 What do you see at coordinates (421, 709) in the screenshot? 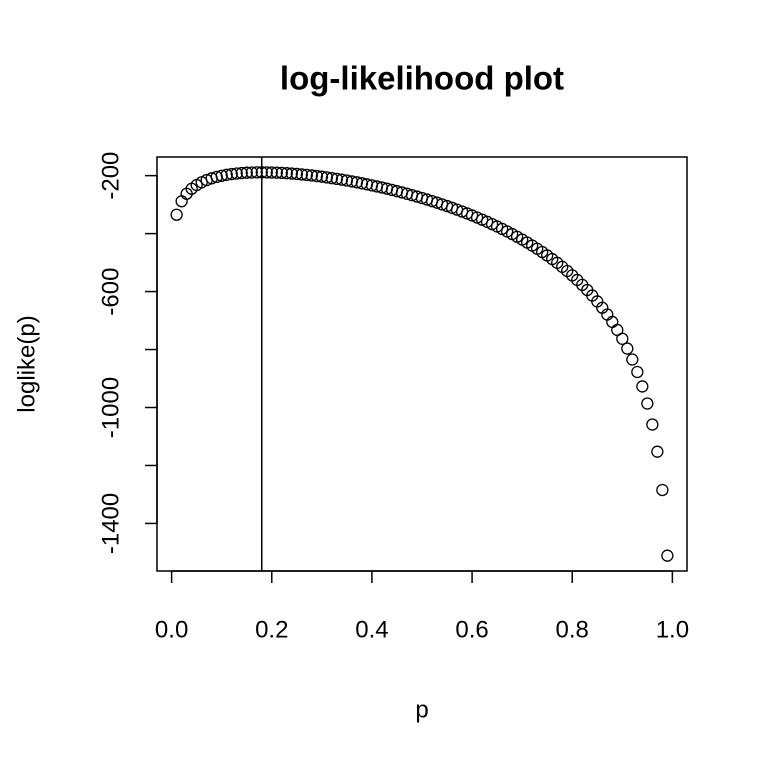
I see `x-axis-label: p` at bounding box center [421, 709].